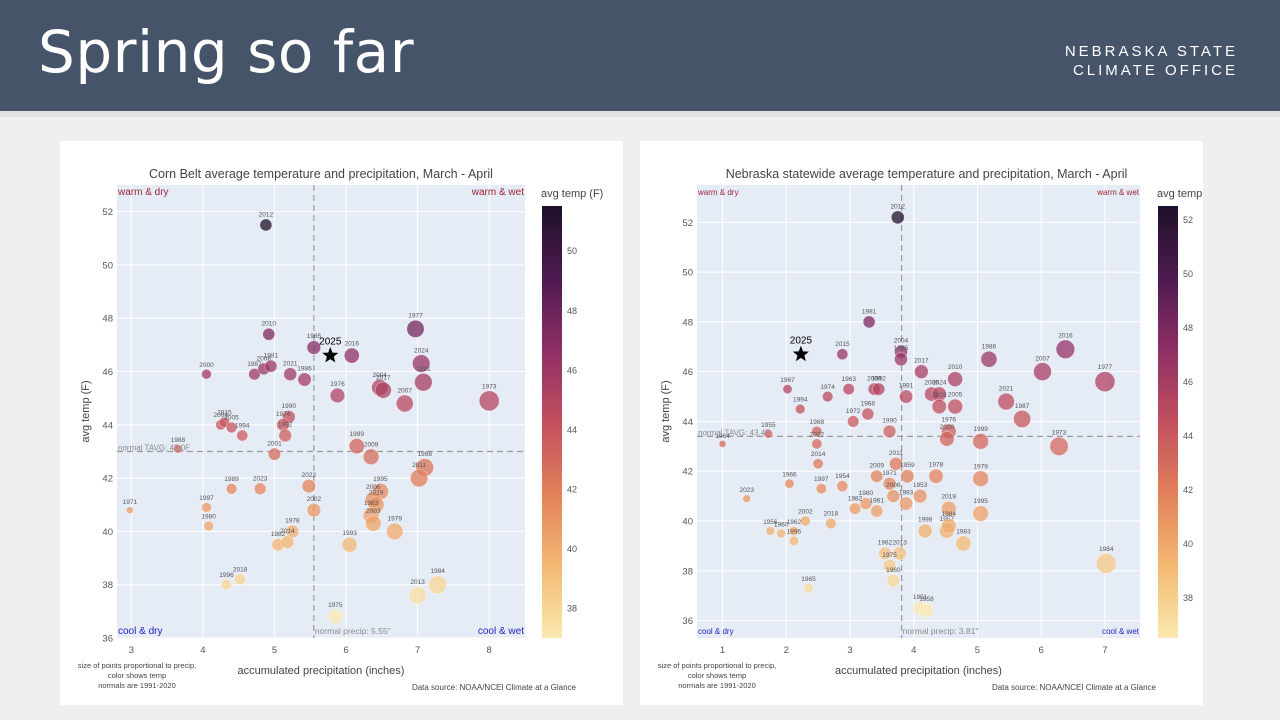 The width and height of the screenshot is (1280, 720). Describe the element at coordinates (143, 192) in the screenshot. I see `corner-label-warm-dry: warm & dry` at that location.